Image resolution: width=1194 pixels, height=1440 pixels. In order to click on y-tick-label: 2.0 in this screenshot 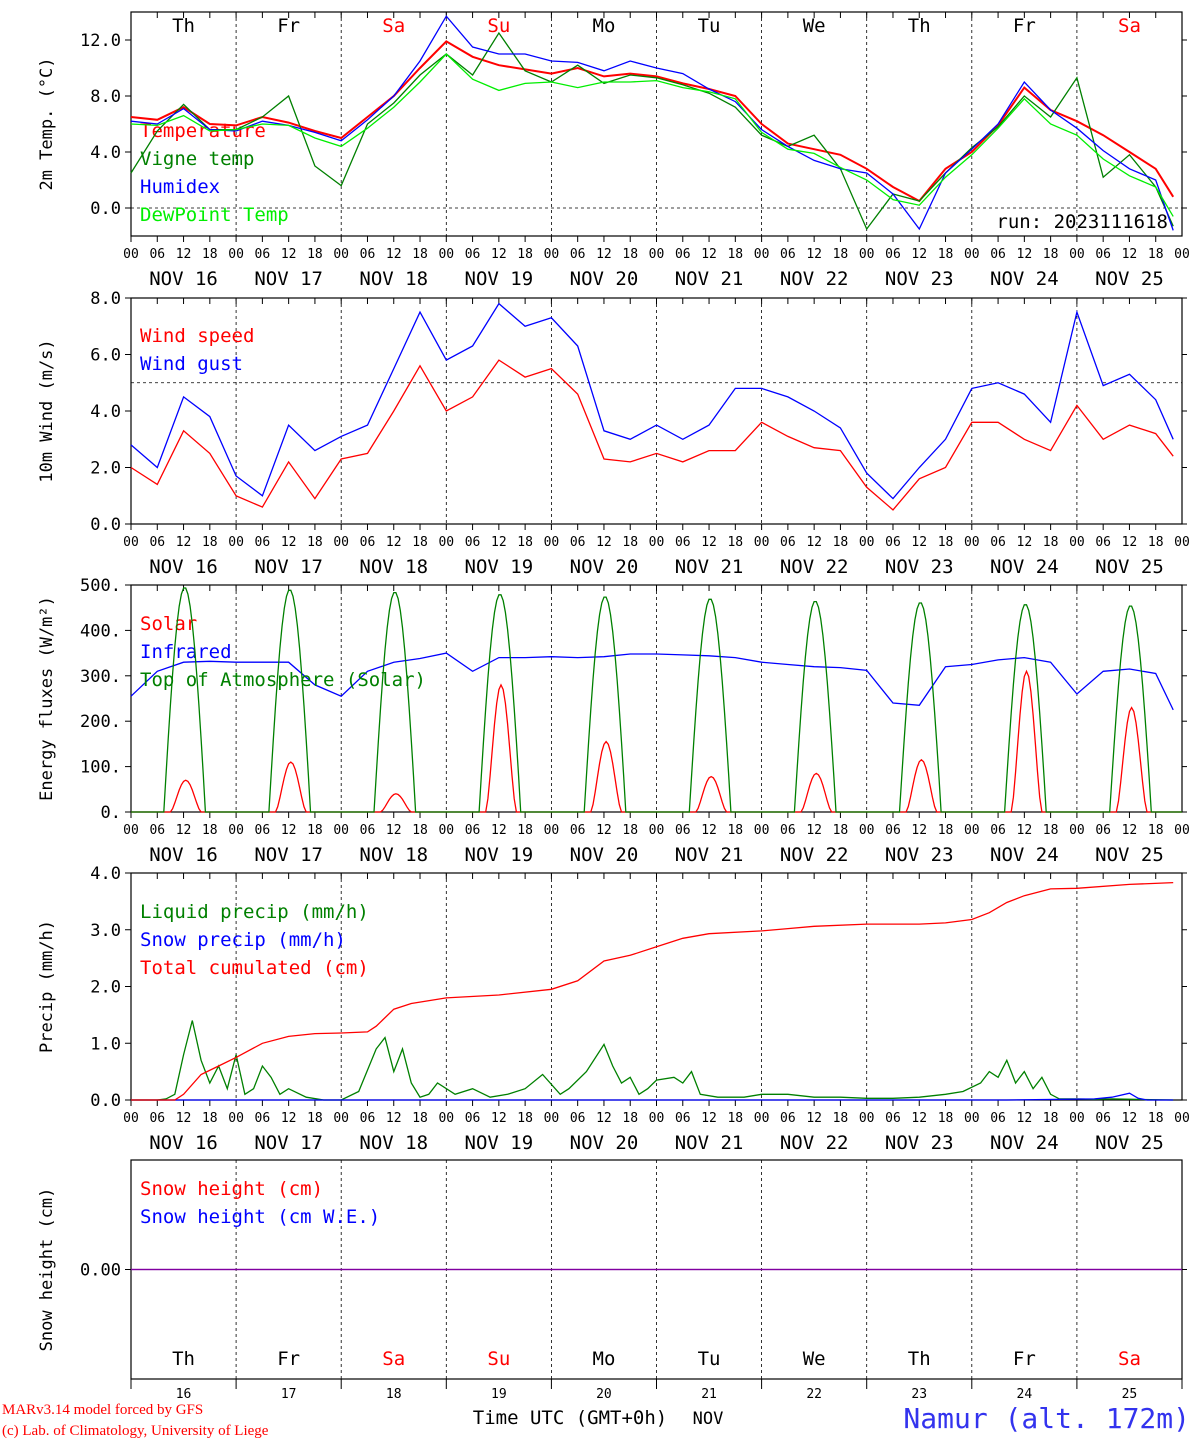, I will do `click(105, 988)`.